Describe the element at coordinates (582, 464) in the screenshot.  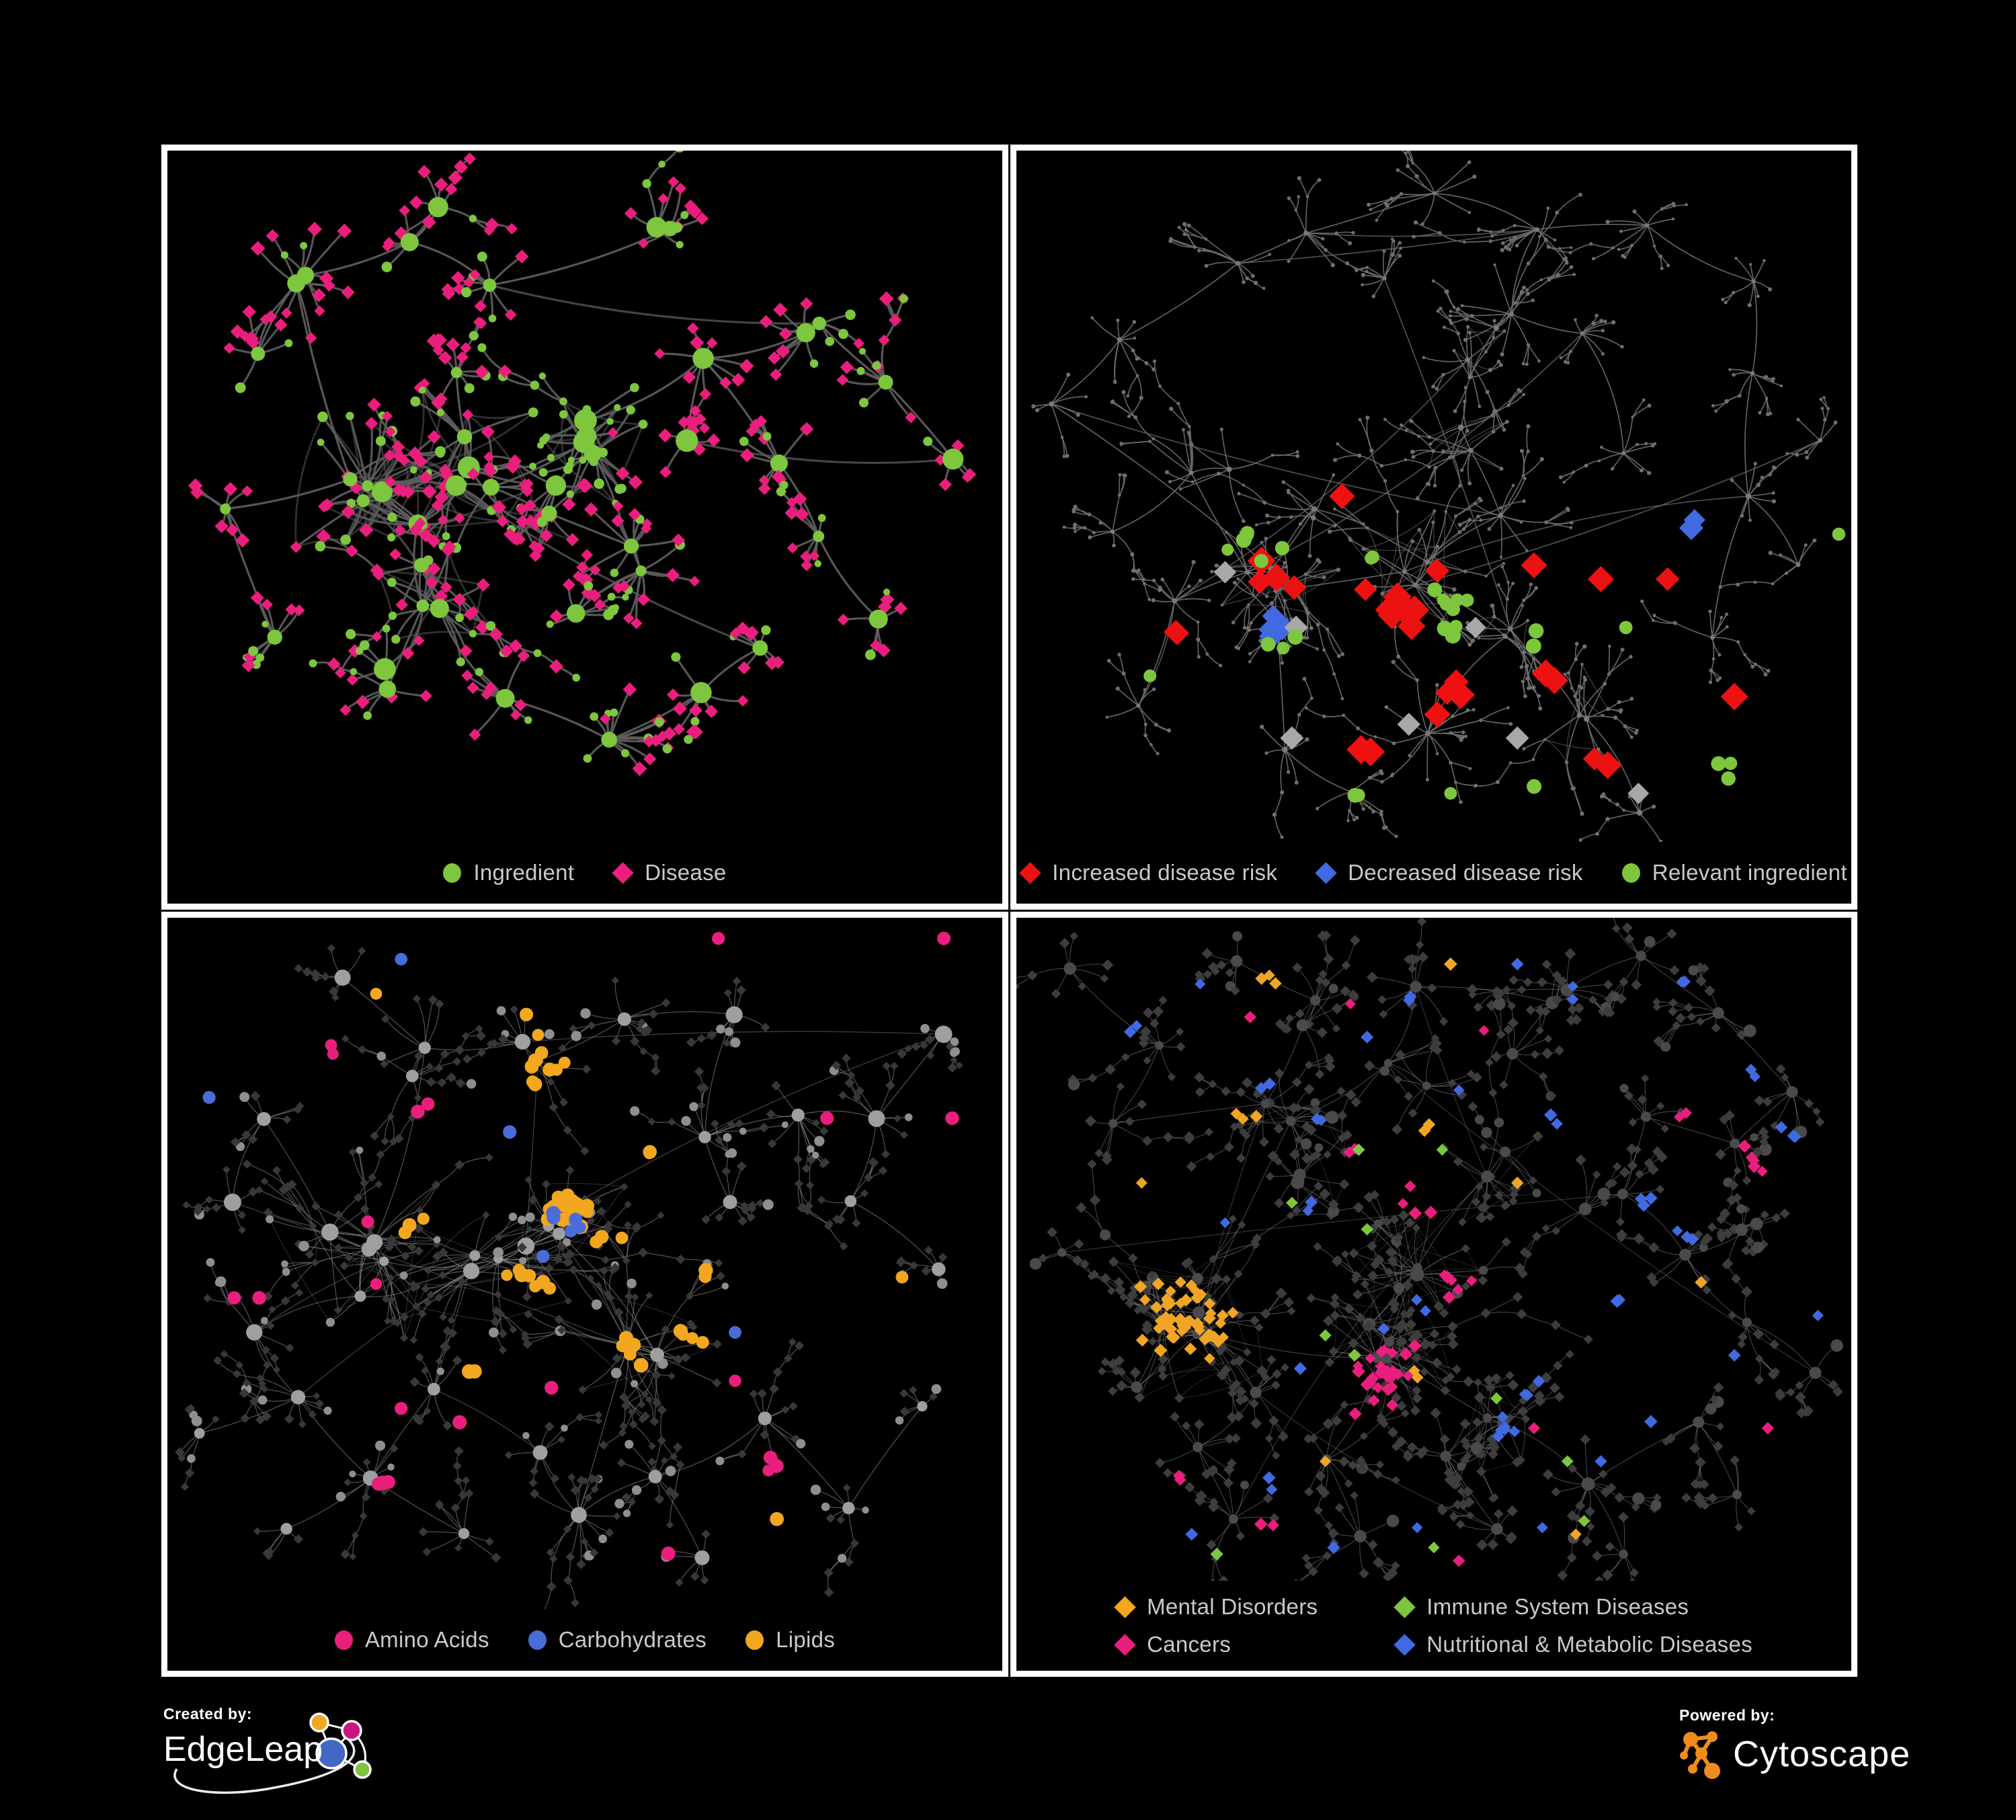
I see `network-ingredient-disease` at that location.